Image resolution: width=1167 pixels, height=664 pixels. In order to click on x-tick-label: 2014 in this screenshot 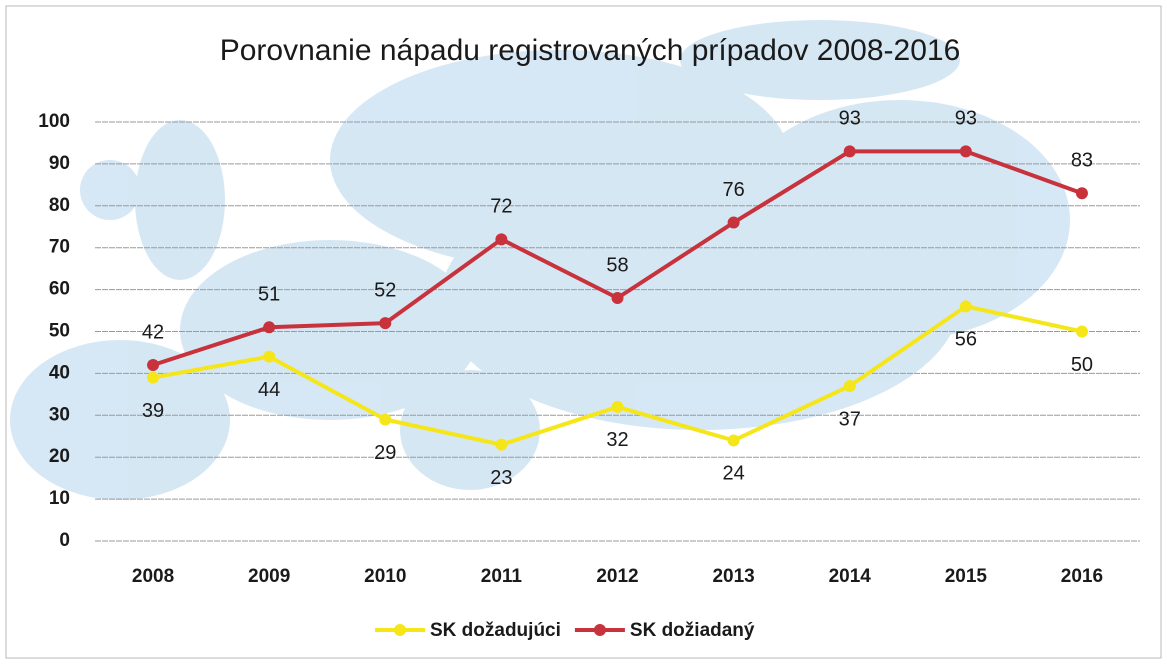, I will do `click(850, 576)`.